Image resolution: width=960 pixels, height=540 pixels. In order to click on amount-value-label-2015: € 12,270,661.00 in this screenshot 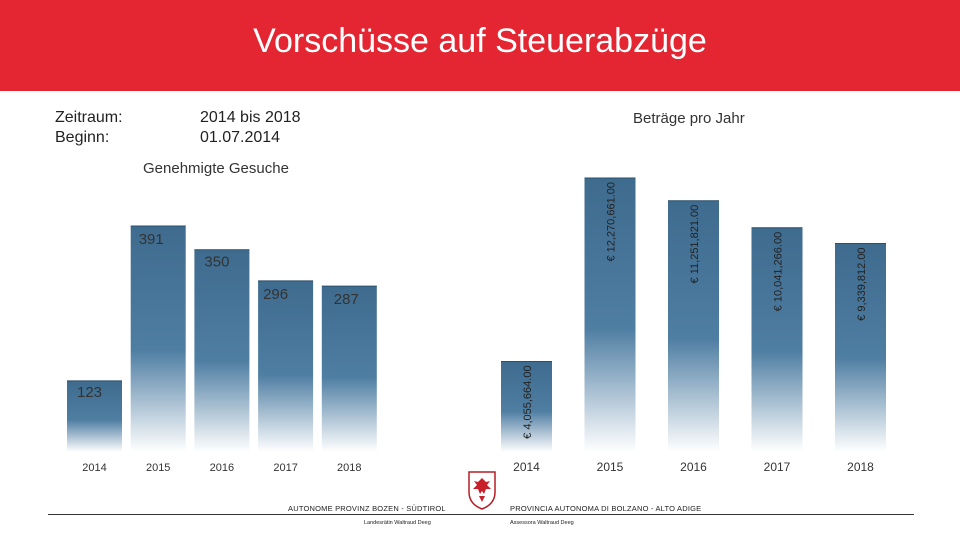, I will do `click(612, 222)`.